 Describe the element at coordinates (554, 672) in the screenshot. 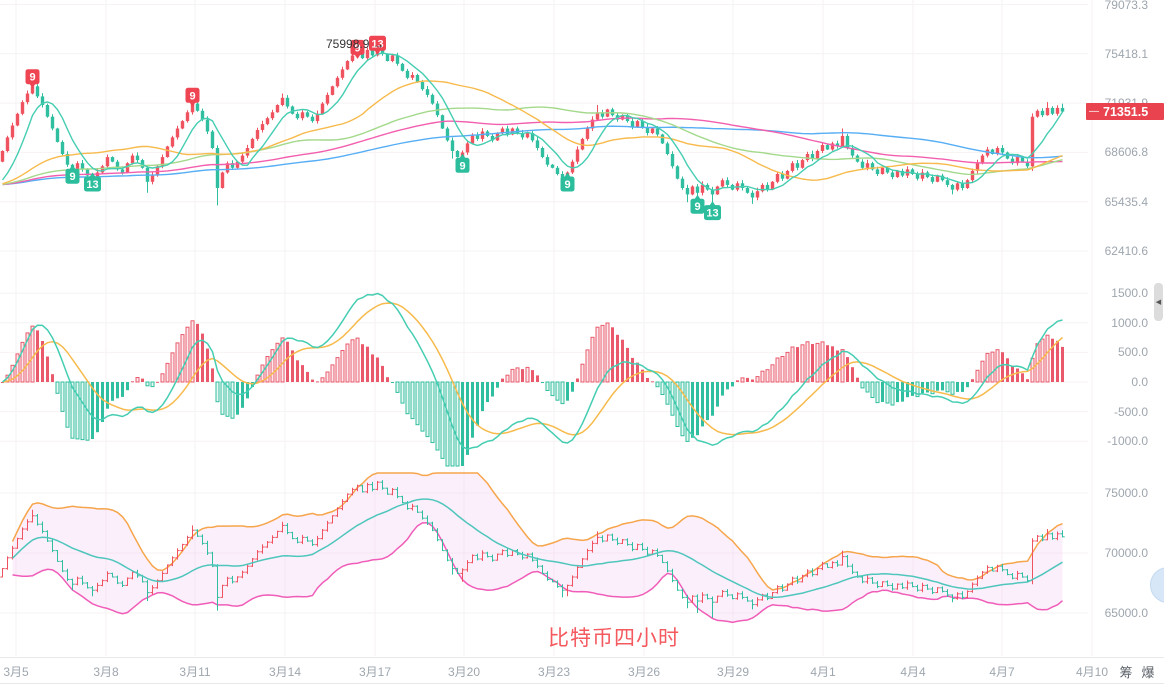

I see `x-axis-label: 3月23` at that location.